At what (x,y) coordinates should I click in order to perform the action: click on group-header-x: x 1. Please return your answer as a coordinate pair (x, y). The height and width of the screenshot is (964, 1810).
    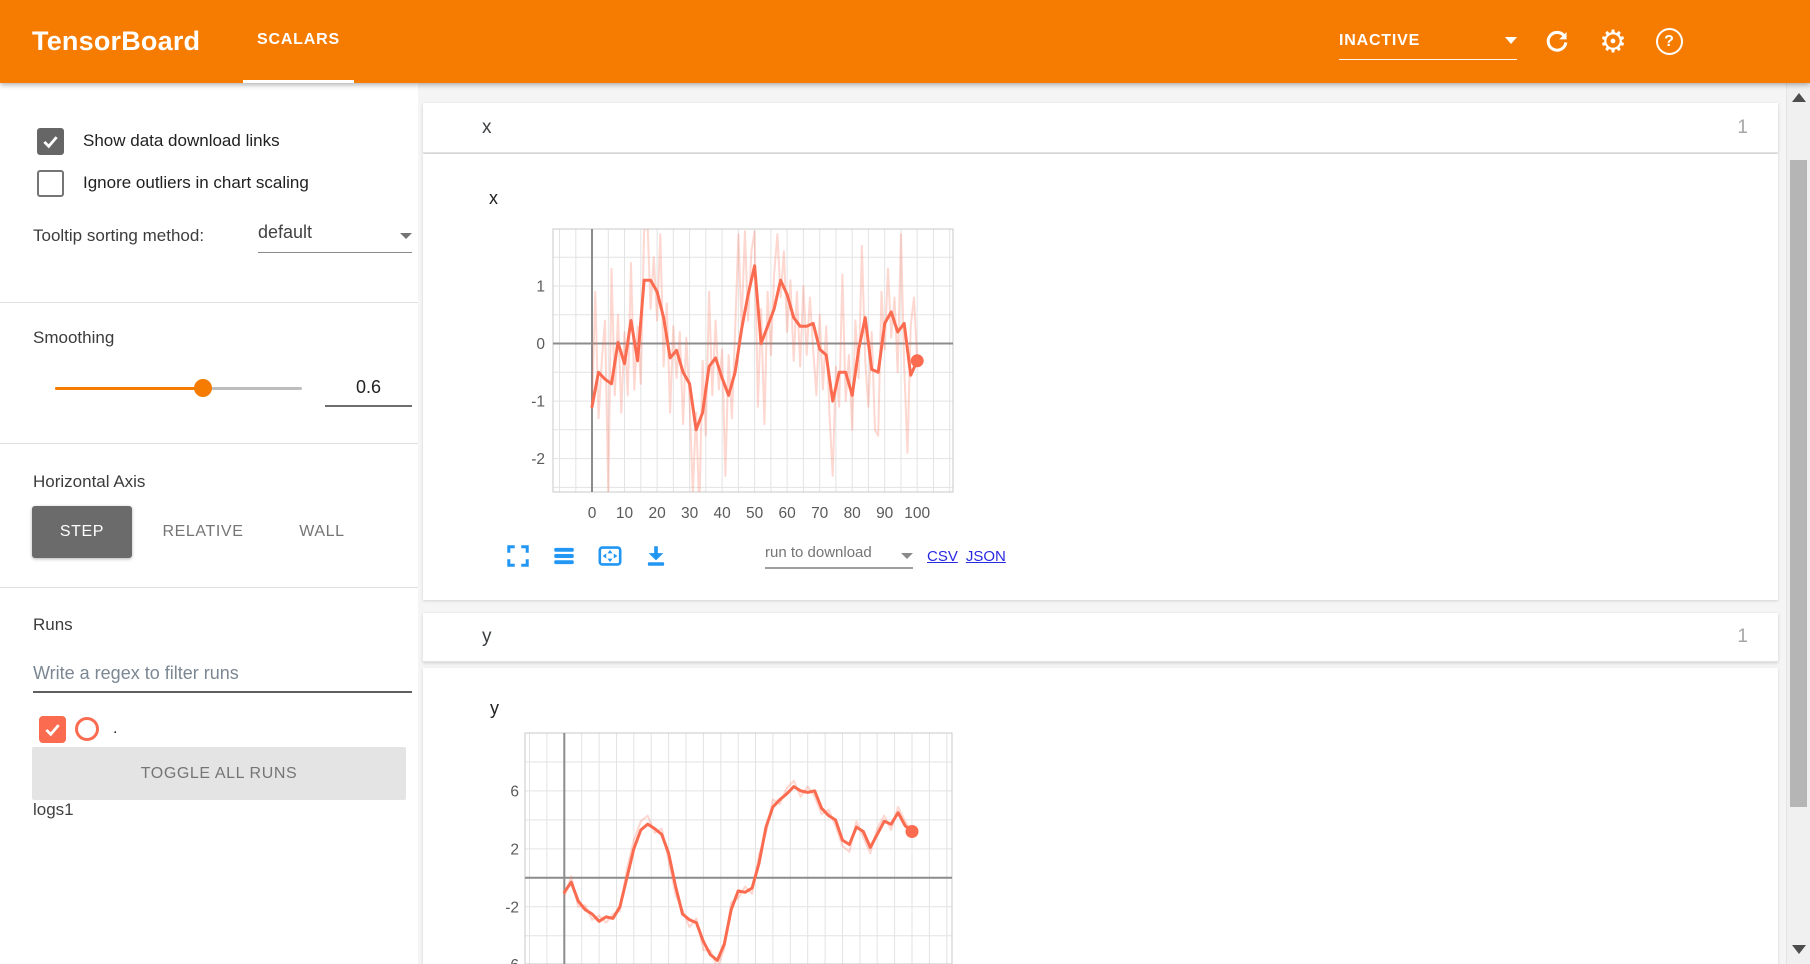
    Looking at the image, I should click on (1100, 128).